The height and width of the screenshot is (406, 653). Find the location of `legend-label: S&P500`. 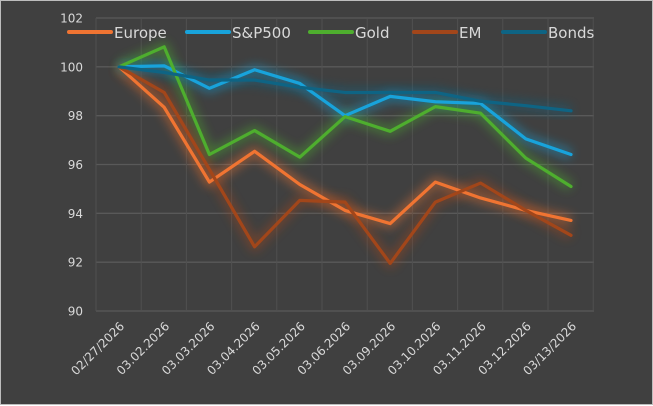

legend-label: S&P500 is located at coordinates (261, 33).